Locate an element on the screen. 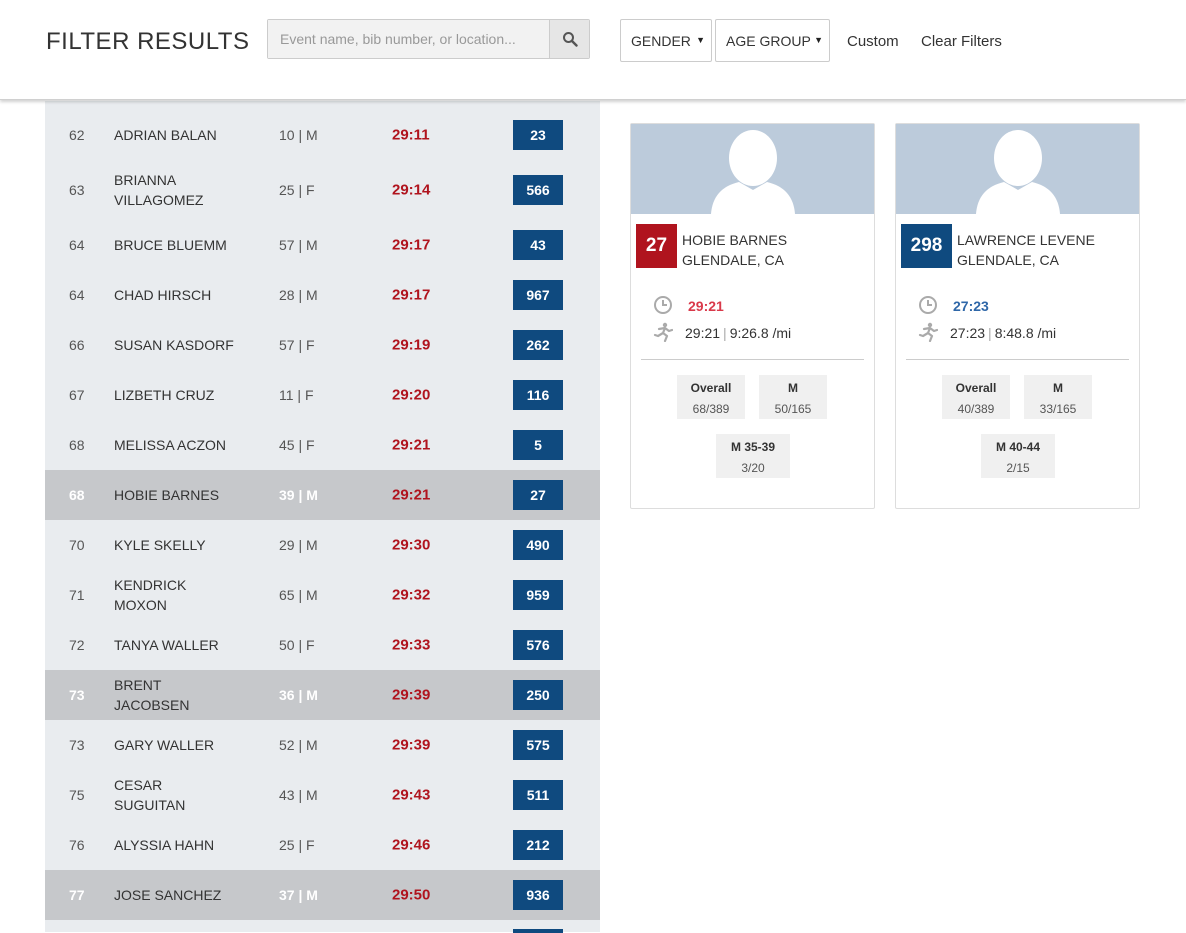  result-row: 68 MELISSA ACZON 45 | F 29:21 5 is located at coordinates (322, 445).